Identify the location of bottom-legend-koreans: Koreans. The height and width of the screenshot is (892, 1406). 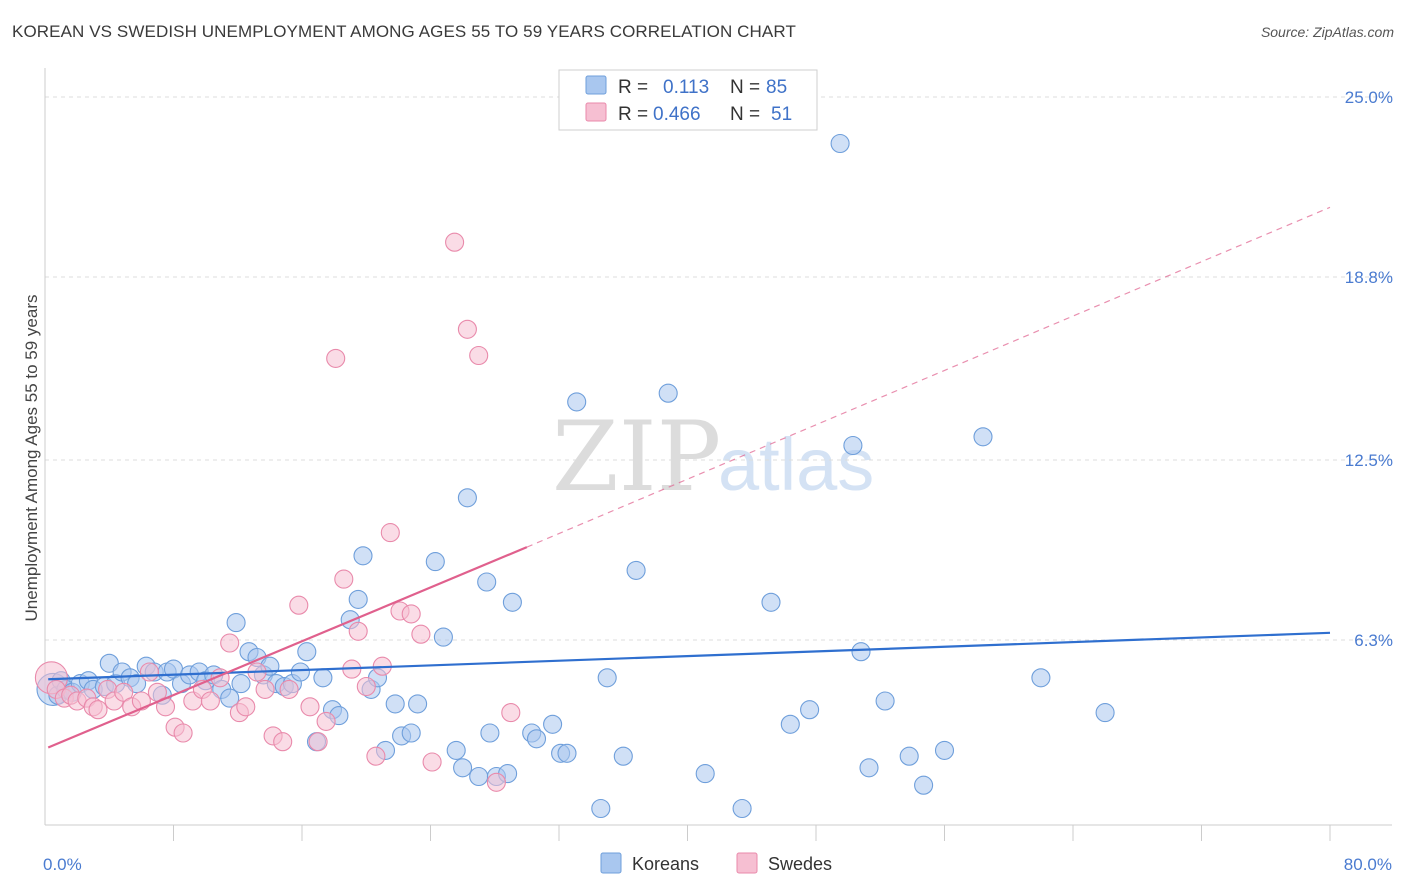
(665, 864).